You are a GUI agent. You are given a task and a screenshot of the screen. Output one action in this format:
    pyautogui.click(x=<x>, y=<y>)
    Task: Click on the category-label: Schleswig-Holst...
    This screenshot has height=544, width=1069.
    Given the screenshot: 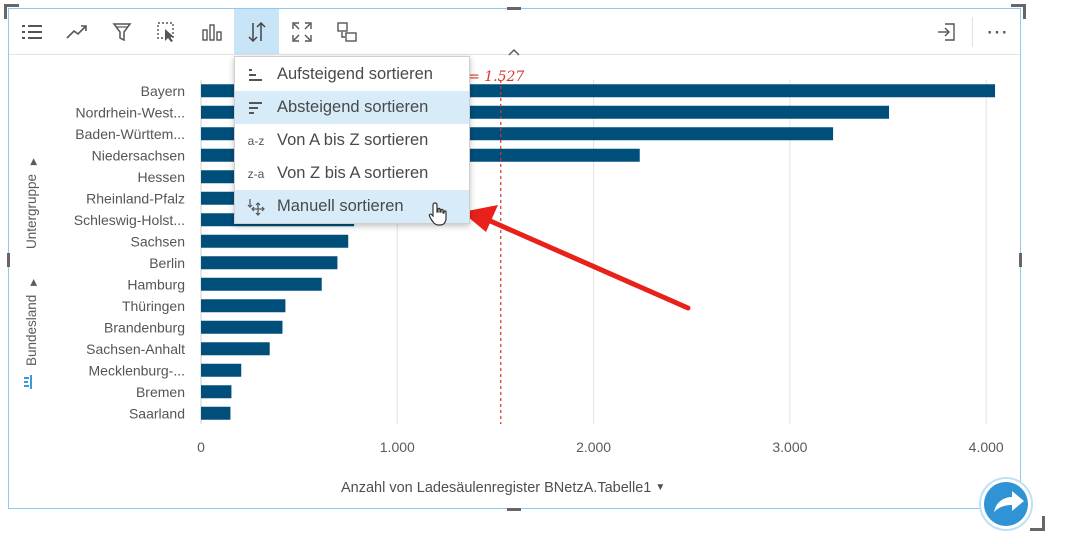 What is the action you would take?
    pyautogui.click(x=129, y=220)
    